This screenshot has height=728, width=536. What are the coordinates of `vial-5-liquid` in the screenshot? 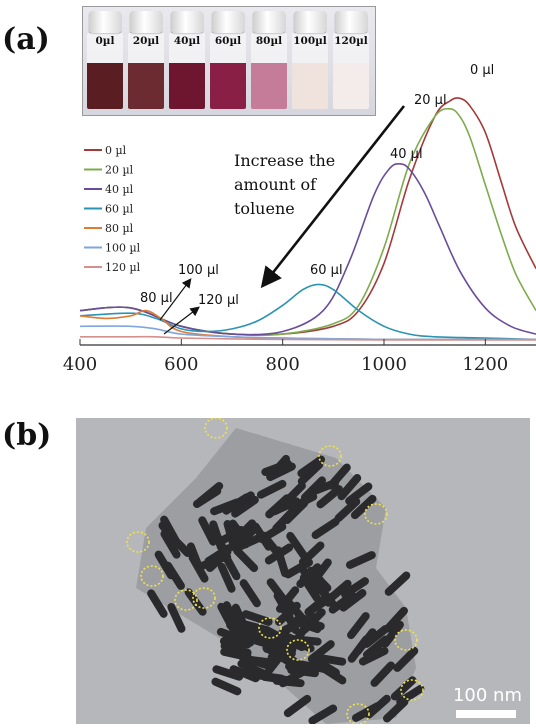 It's located at (310, 86).